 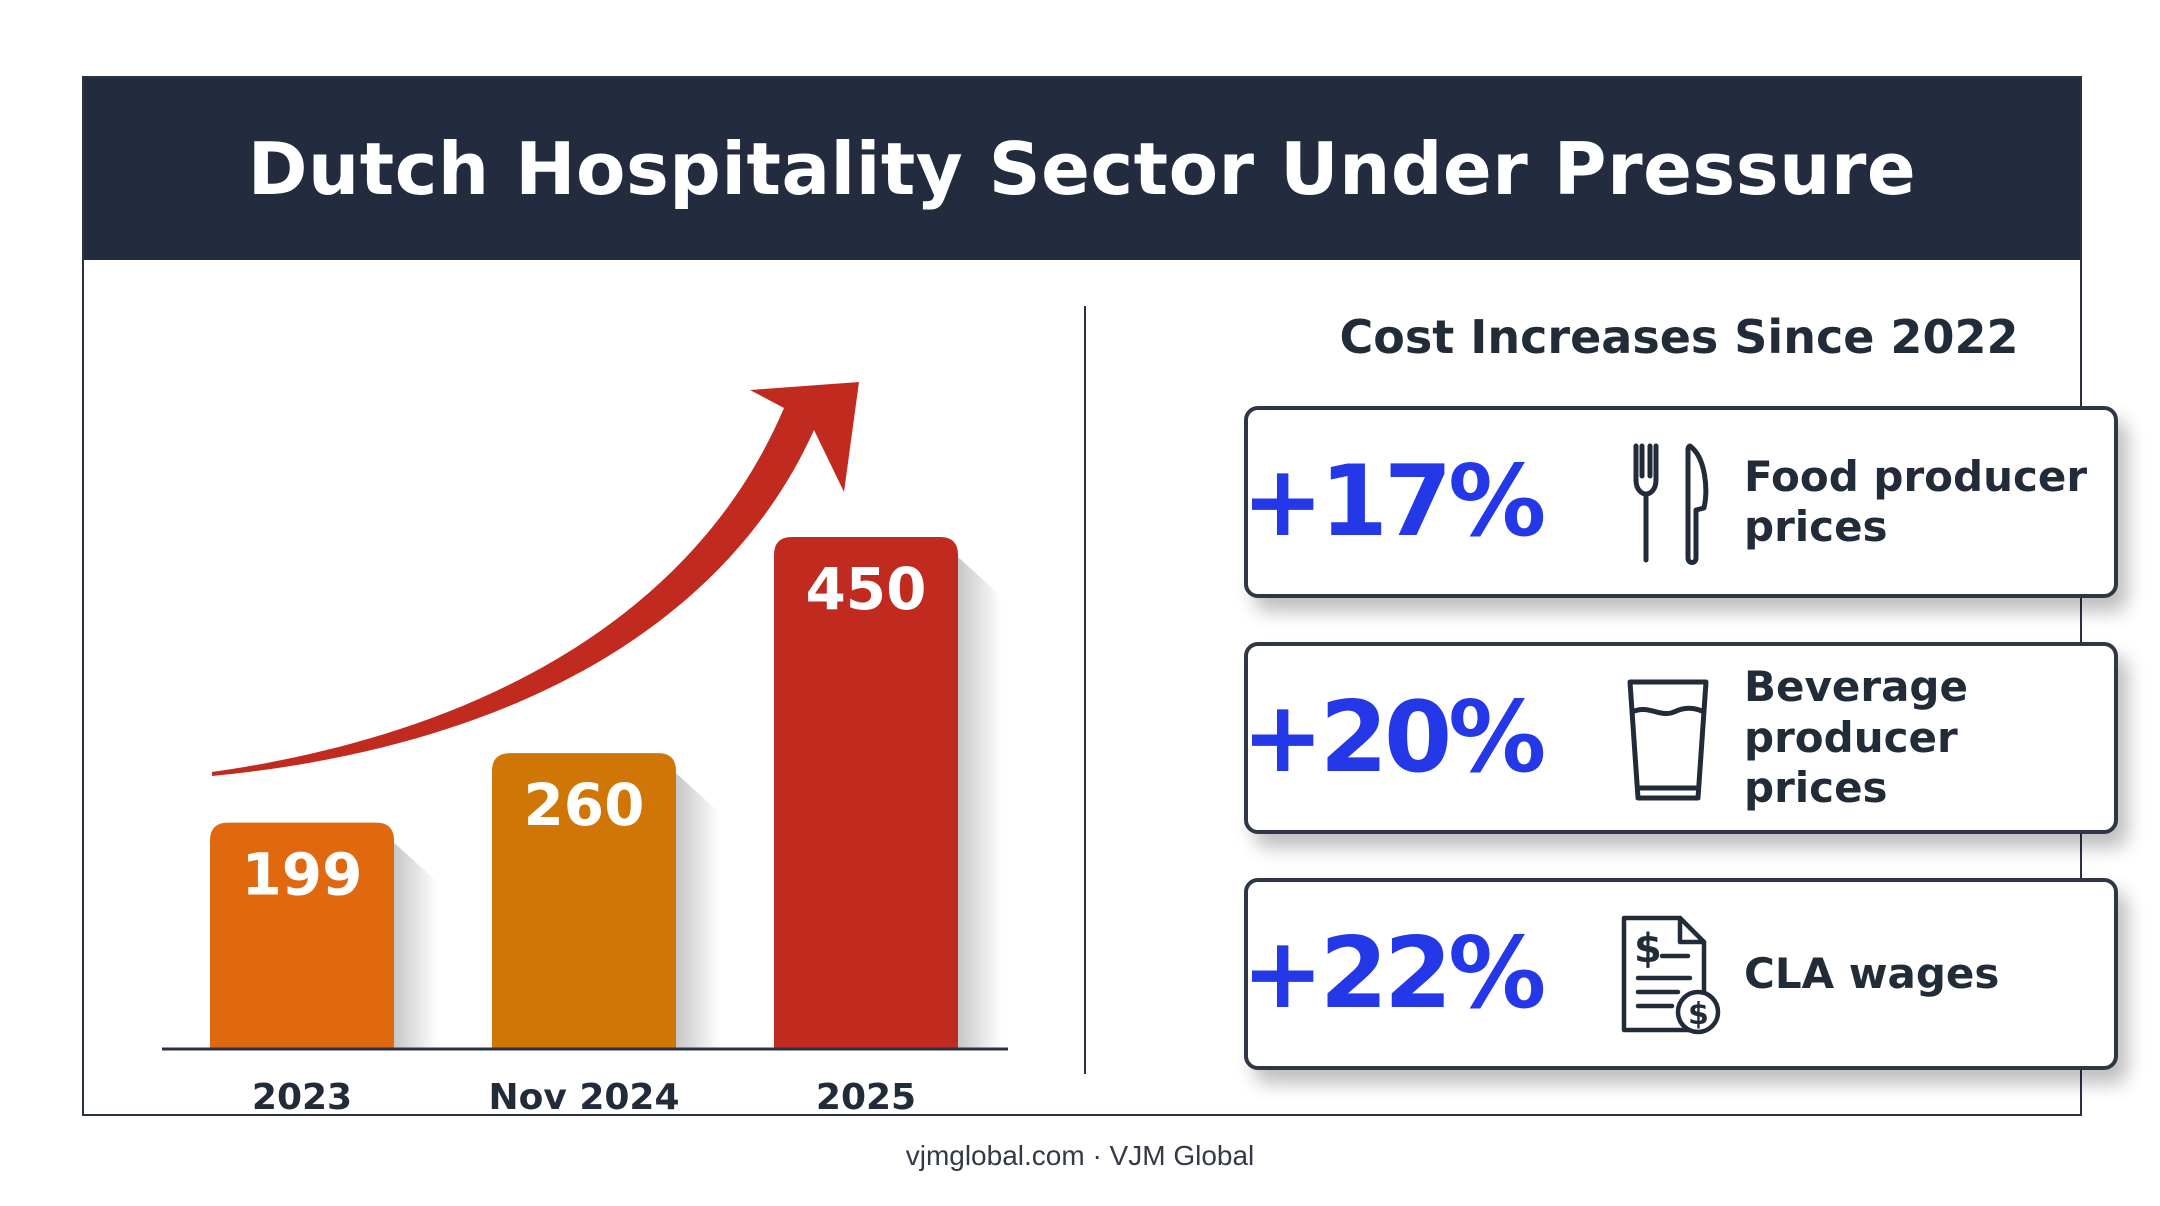 I want to click on cost-value: +22%, so click(x=1394, y=974).